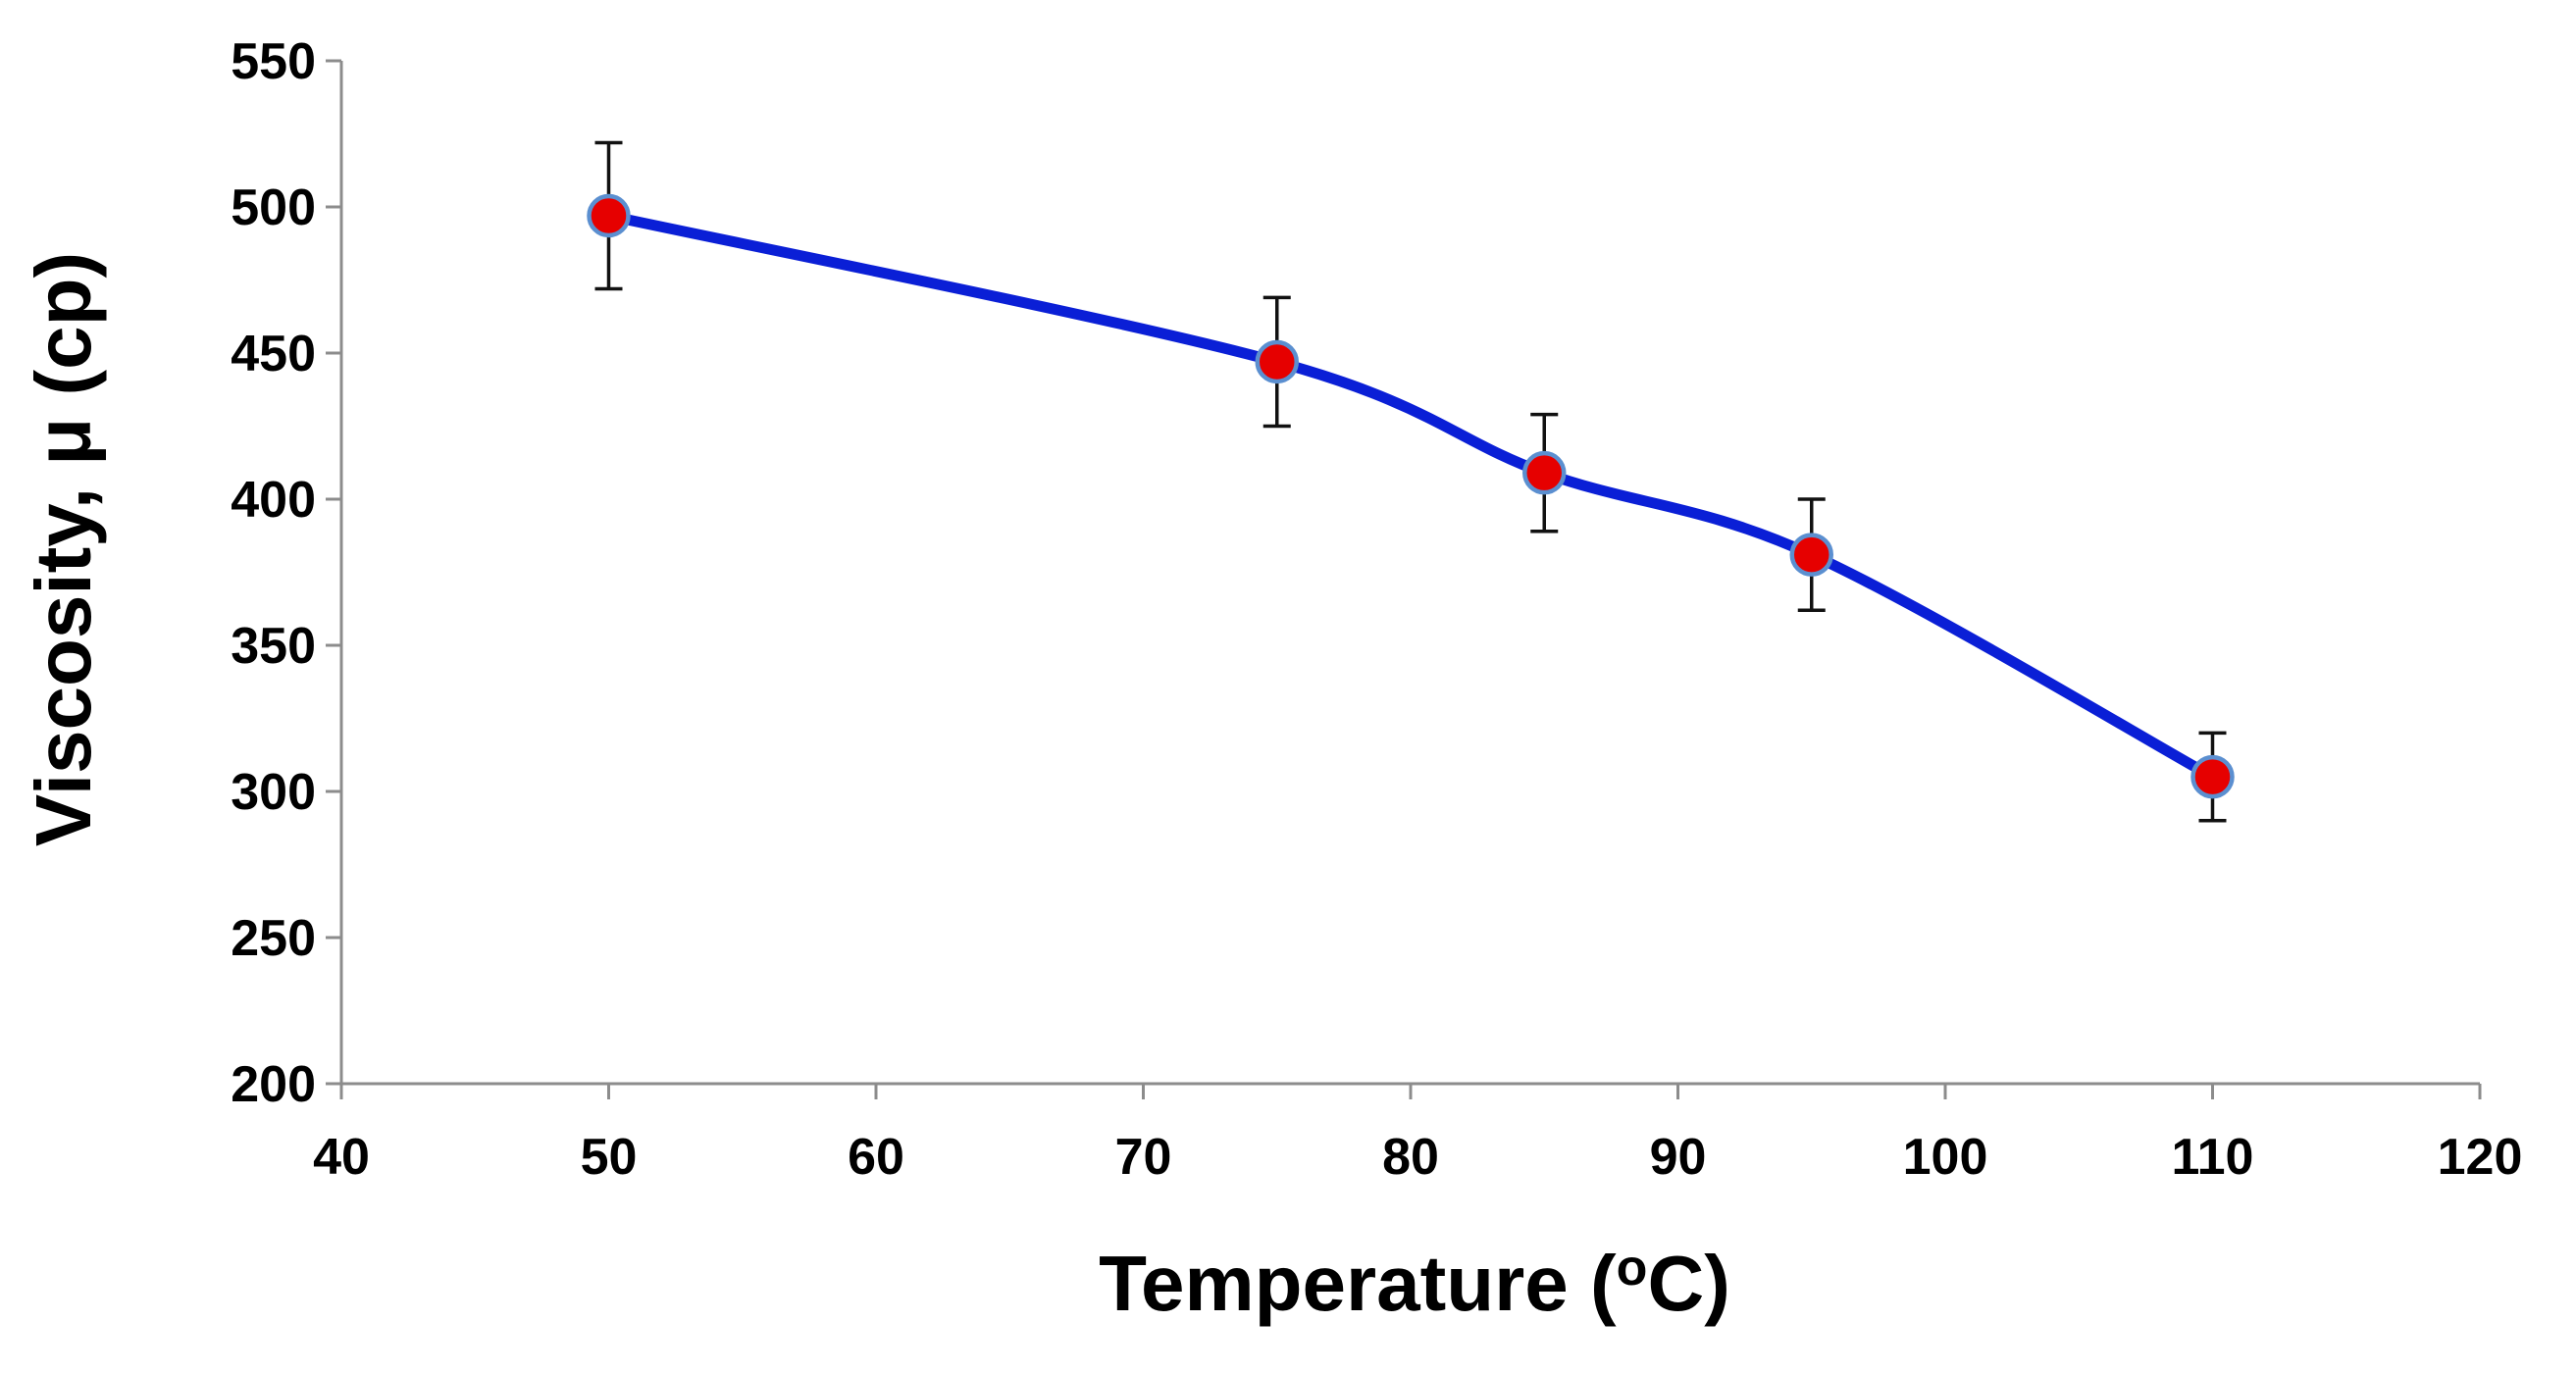 The image size is (2576, 1373). What do you see at coordinates (1358, 1283) in the screenshot?
I see `x-axis-title-main: Temperature (` at bounding box center [1358, 1283].